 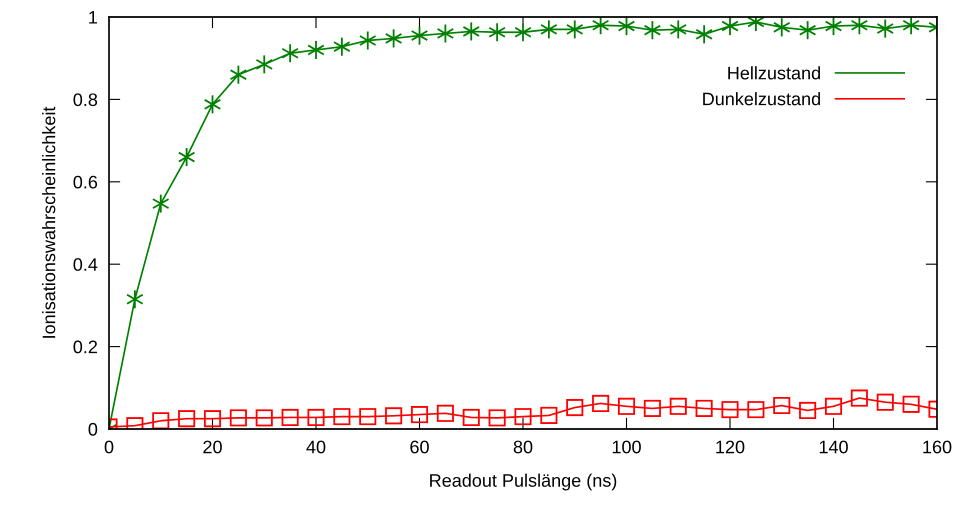 What do you see at coordinates (316, 447) in the screenshot?
I see `x-tick-label: 40` at bounding box center [316, 447].